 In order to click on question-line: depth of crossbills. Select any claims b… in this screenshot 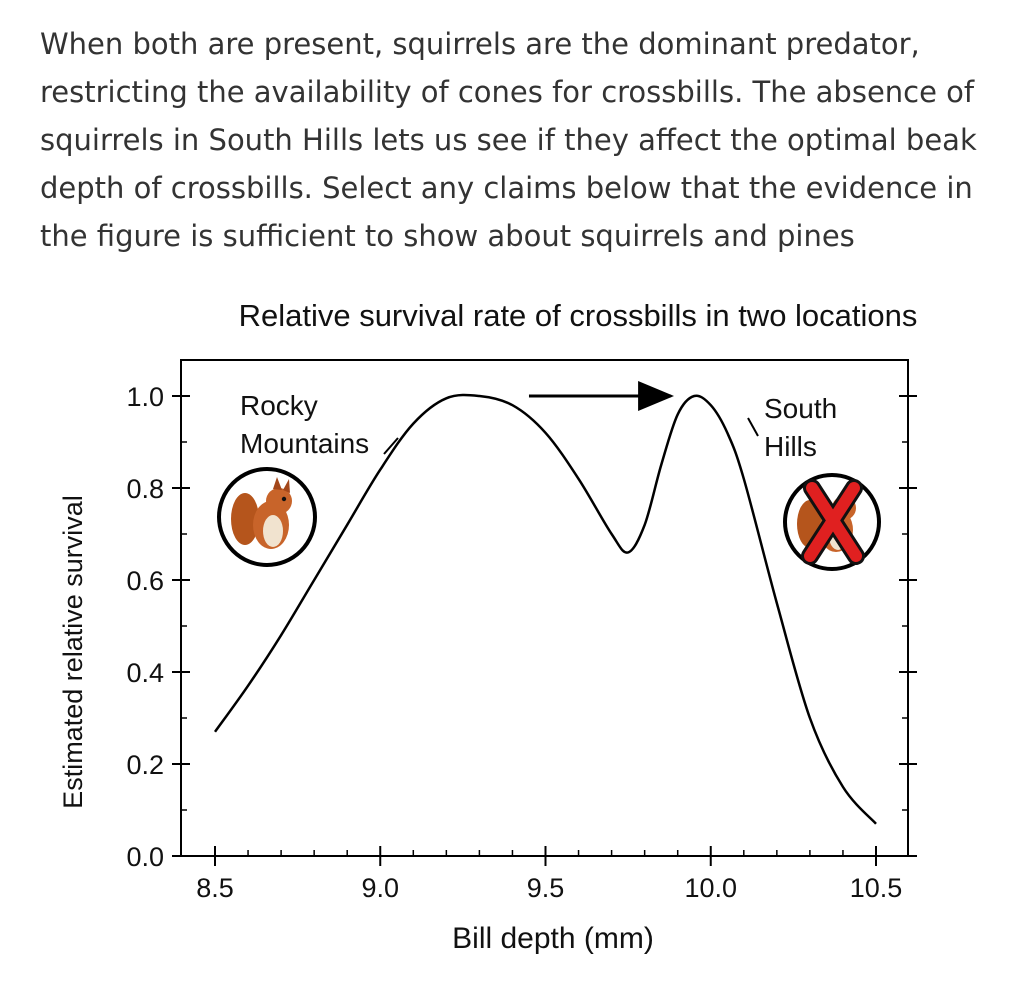, I will do `click(506, 188)`.